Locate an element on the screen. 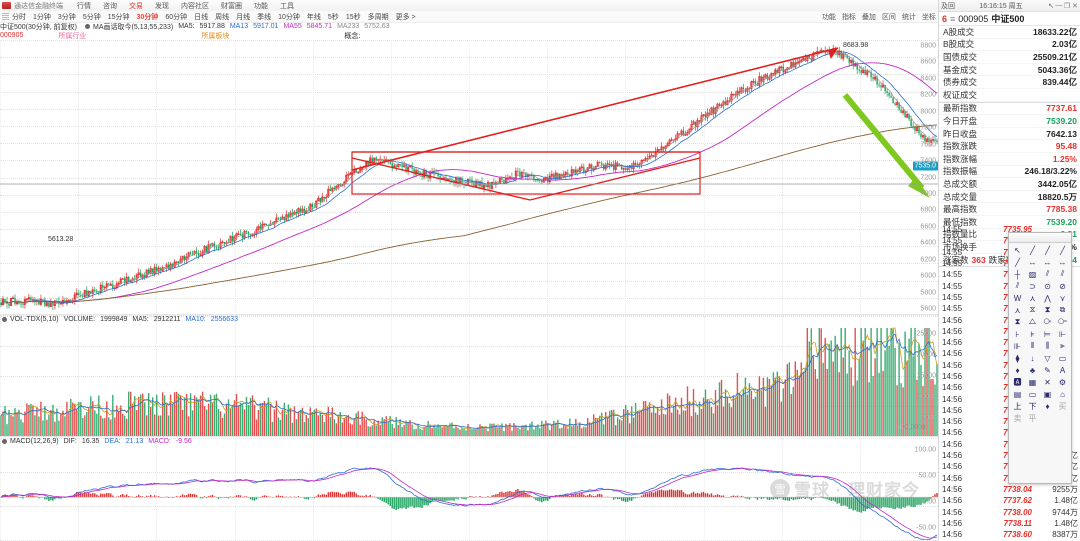 The width and height of the screenshot is (1080, 541). draw-tool-17: ⋏ is located at coordinates (1032, 298).